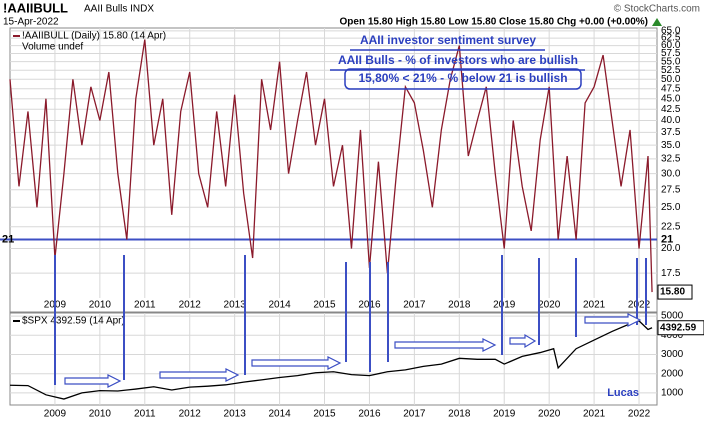 The height and width of the screenshot is (425, 704). Describe the element at coordinates (671, 38) in the screenshot. I see `y-tick-label: 62.5` at that location.